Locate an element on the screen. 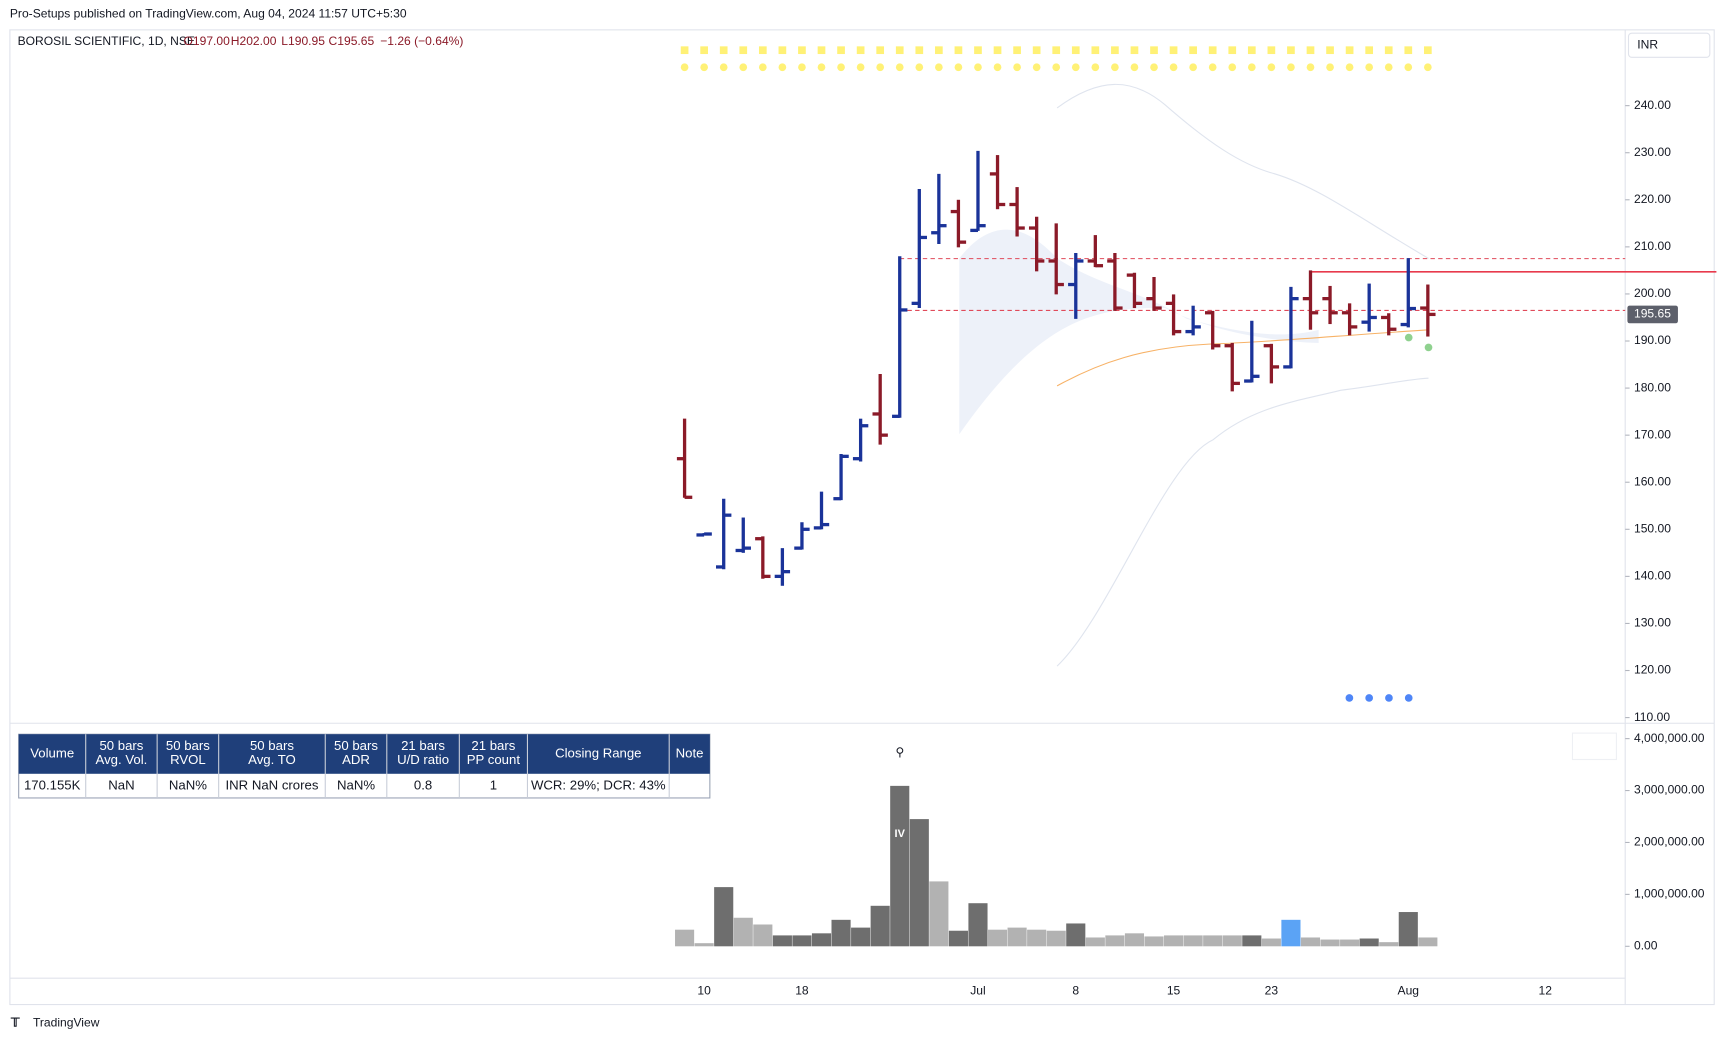  table-header-bg is located at coordinates (364, 754).